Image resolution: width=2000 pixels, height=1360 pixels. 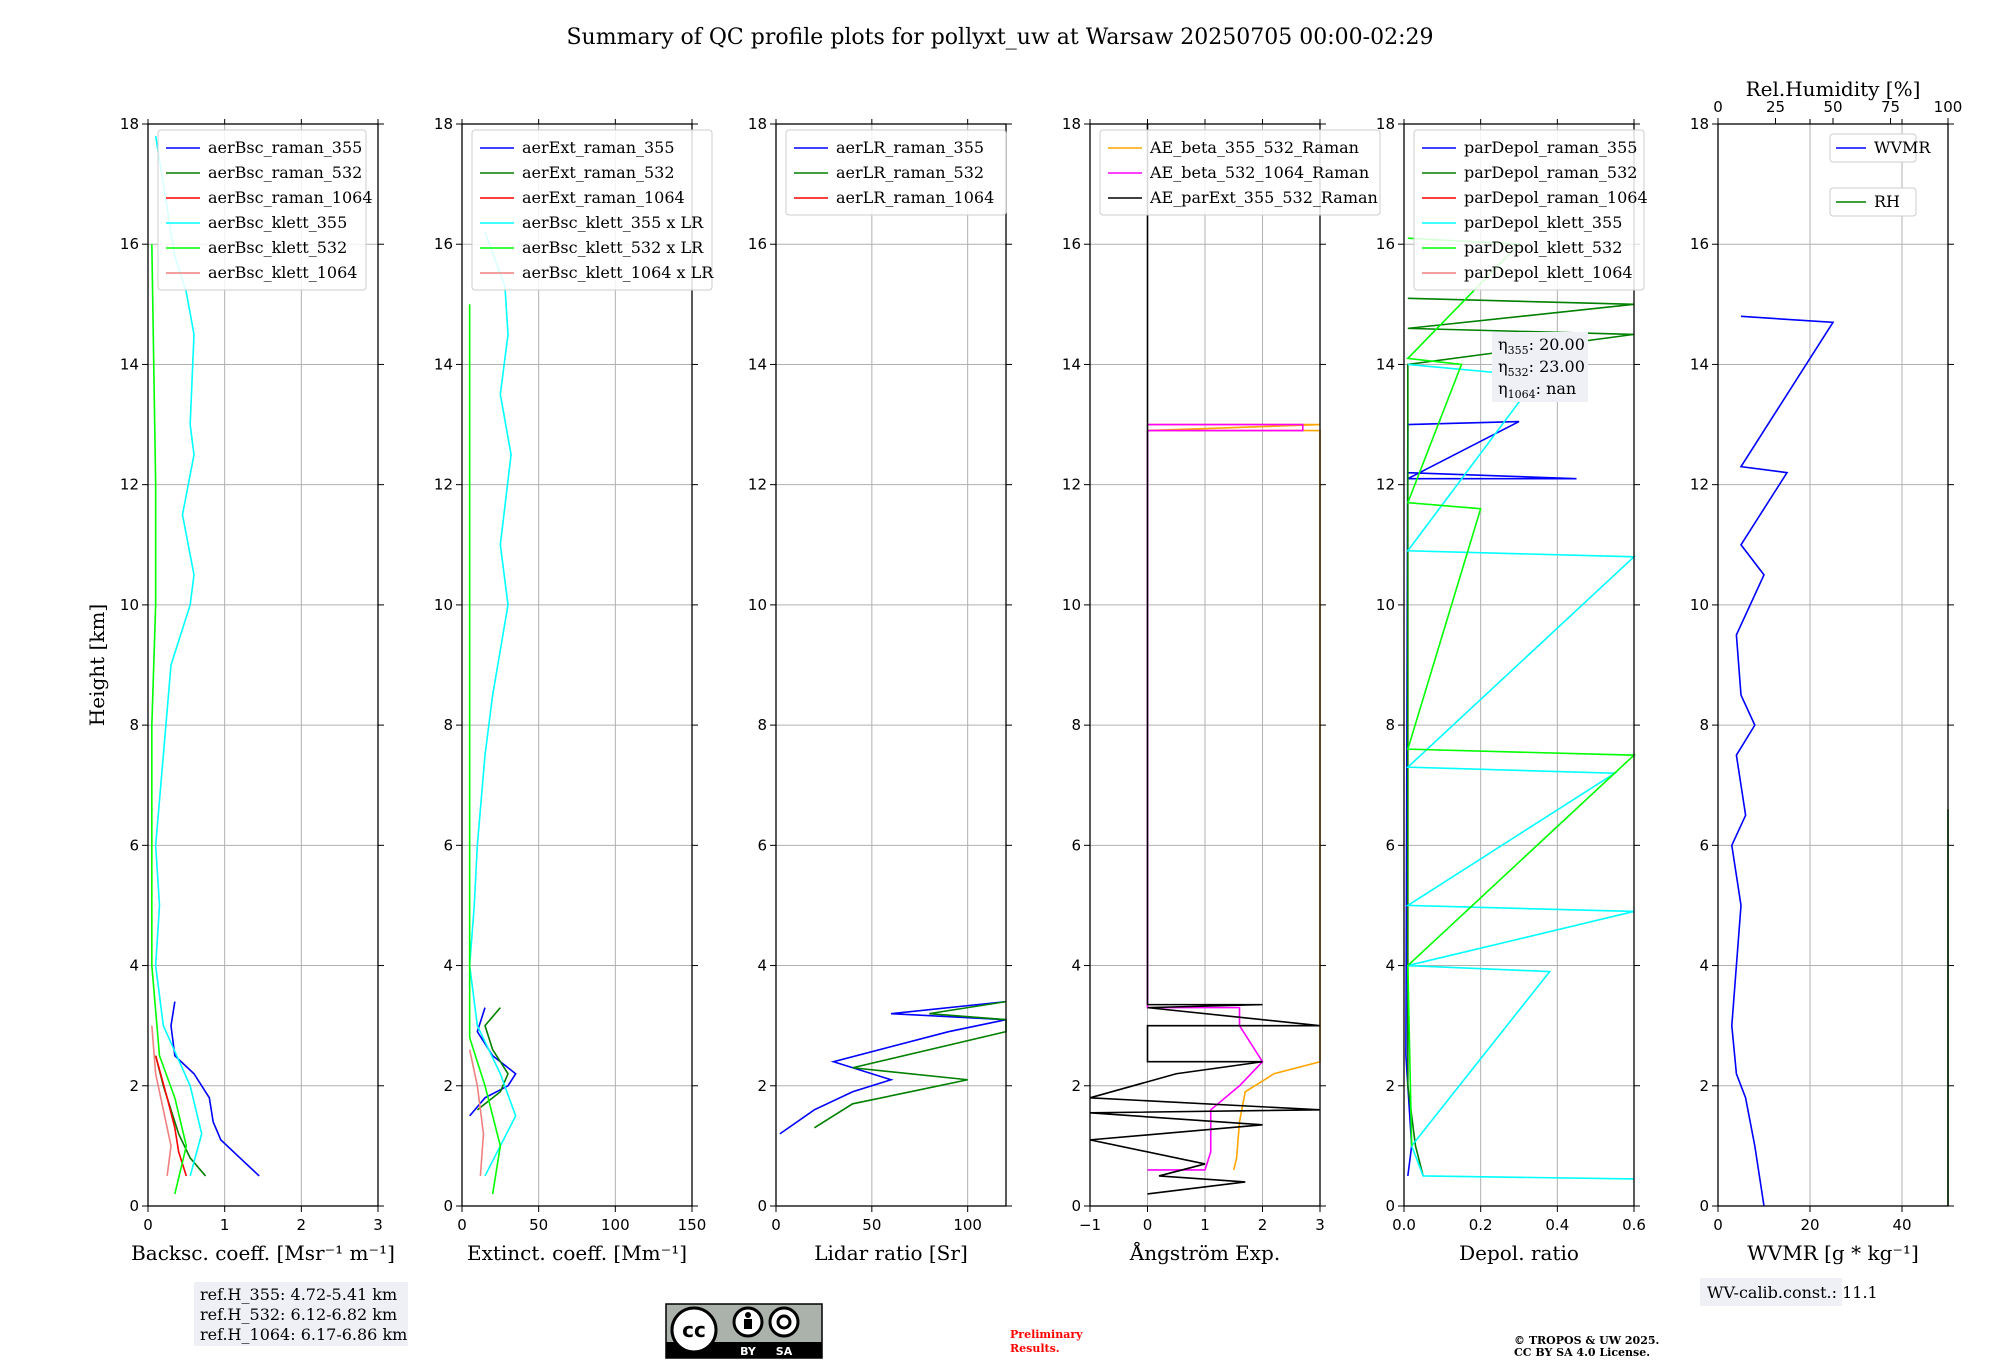 I want to click on legend-label: aerBsc_klett_1064, so click(x=282, y=272).